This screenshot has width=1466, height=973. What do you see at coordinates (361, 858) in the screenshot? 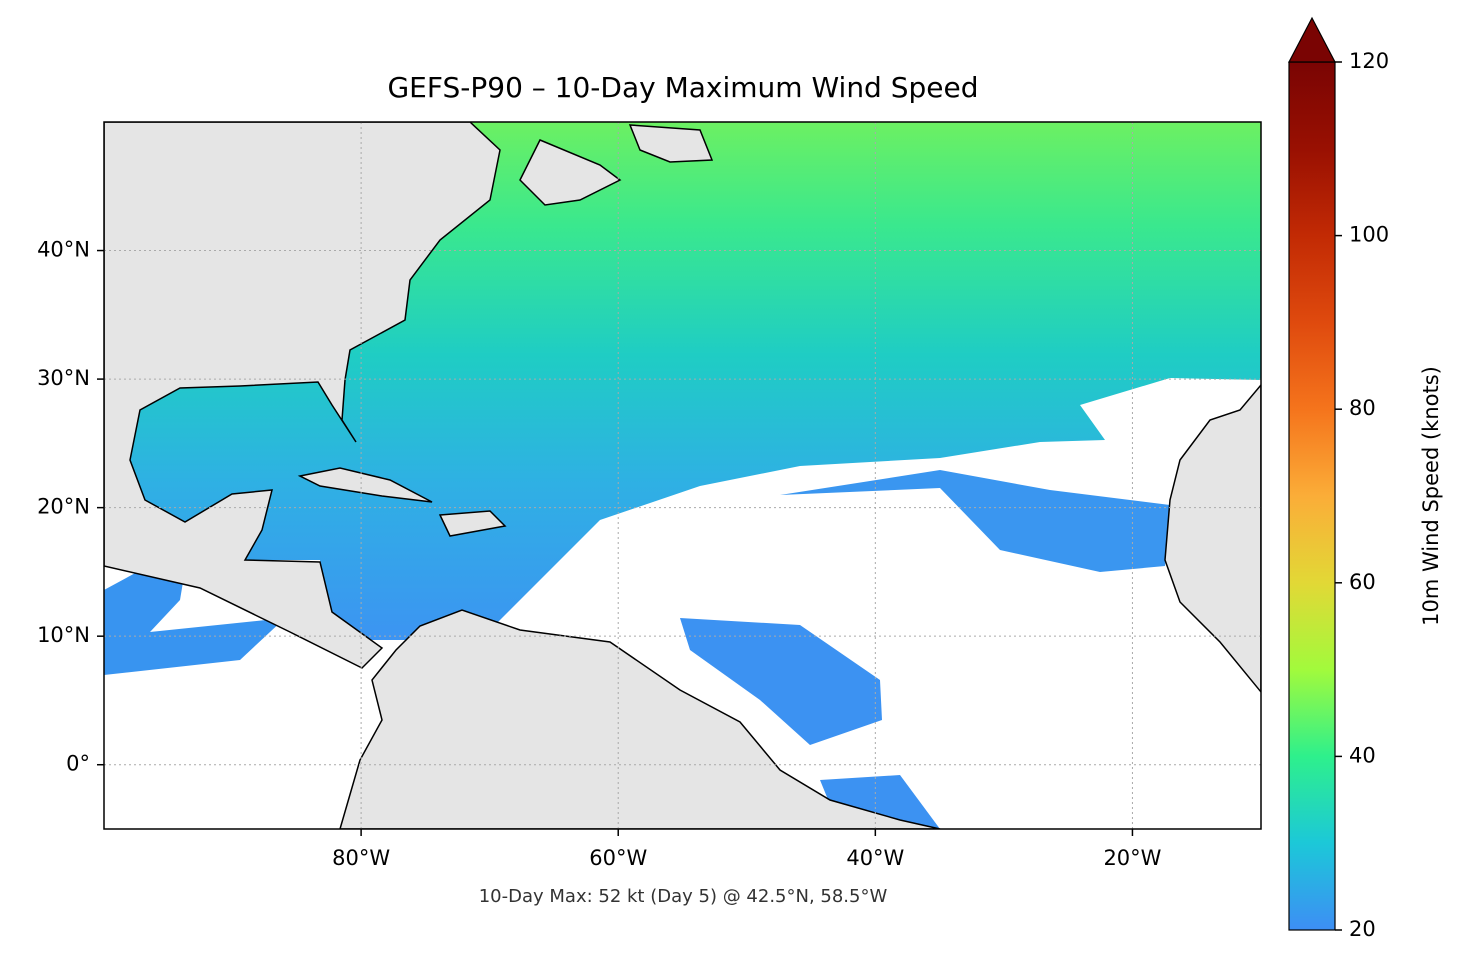
I see `x-tick-label: 80°W` at bounding box center [361, 858].